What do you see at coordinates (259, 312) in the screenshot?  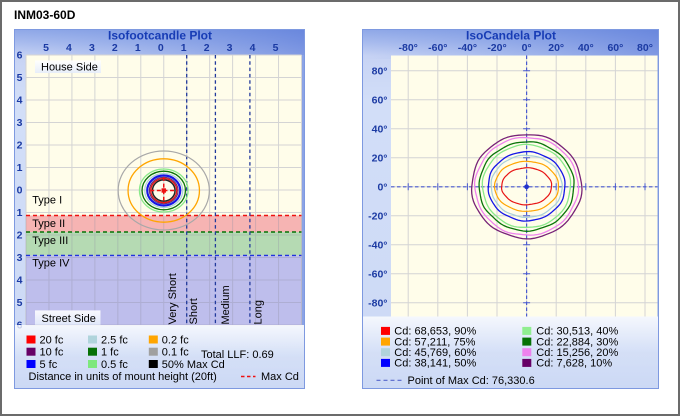 I see `svg-text: Long` at bounding box center [259, 312].